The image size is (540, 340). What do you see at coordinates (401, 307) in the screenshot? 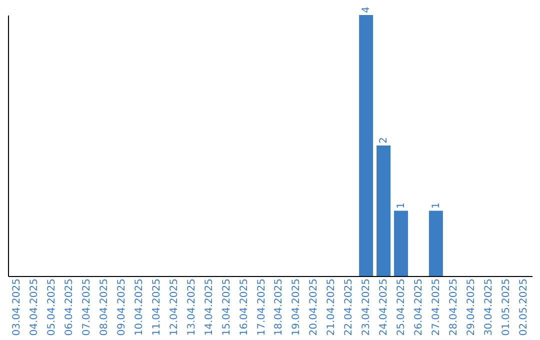
I see `x-tick-label: 25.04.2025` at bounding box center [401, 307].